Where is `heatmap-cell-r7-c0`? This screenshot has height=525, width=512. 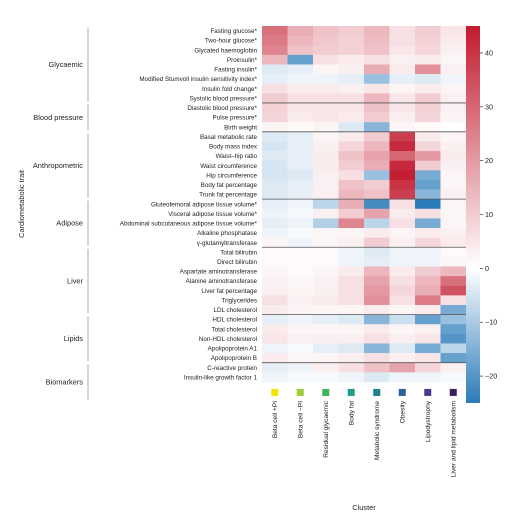 heatmap-cell-r7-c0 is located at coordinates (275, 98).